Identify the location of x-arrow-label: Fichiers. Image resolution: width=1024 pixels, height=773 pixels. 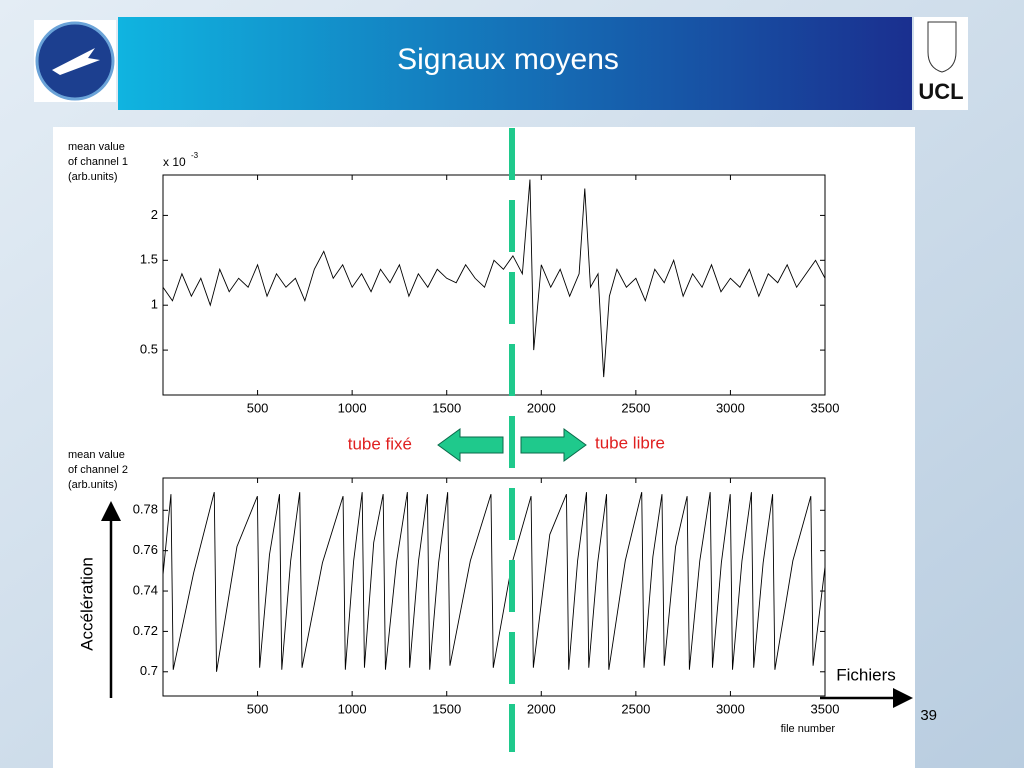
(866, 674).